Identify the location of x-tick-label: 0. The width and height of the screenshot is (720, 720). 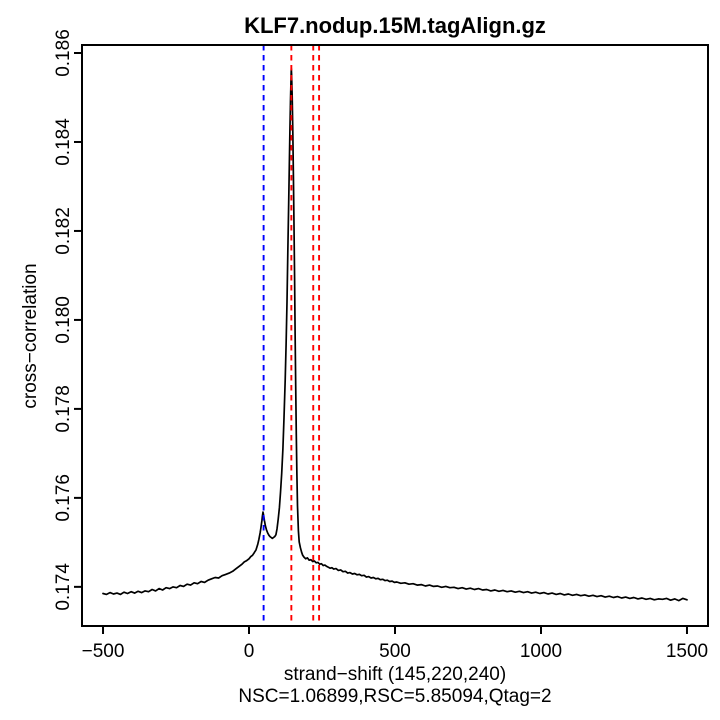
(249, 651).